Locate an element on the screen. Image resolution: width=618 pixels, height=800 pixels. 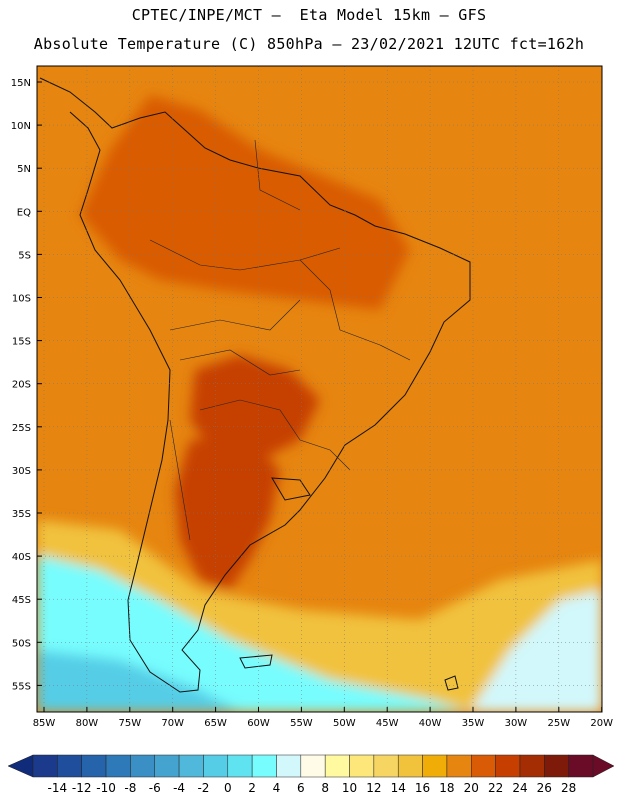
lat-label: 25S is located at coordinates (21, 428).